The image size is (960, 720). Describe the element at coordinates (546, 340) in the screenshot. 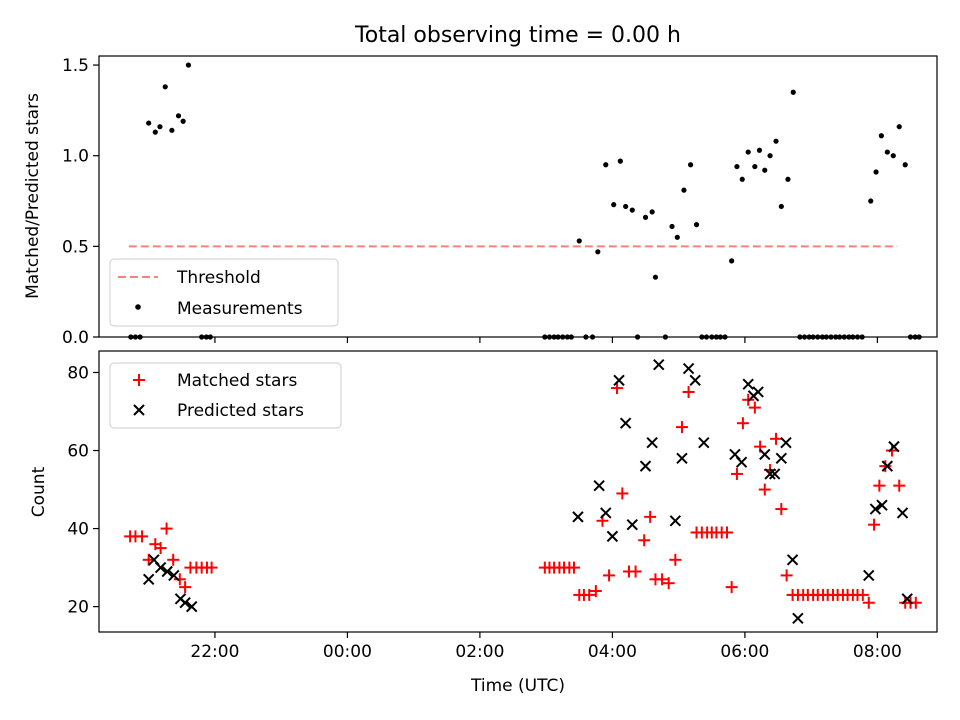

I see `top-x-axis` at that location.